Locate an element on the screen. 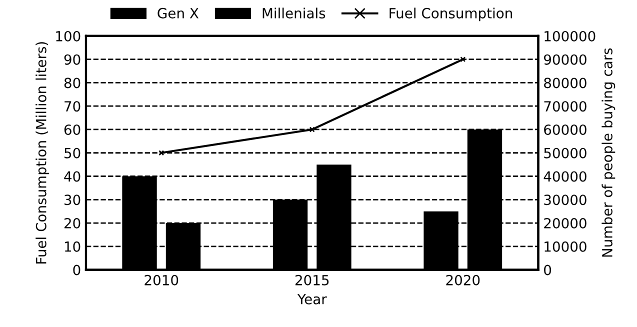 The height and width of the screenshot is (327, 637). y-tick-label: 40 is located at coordinates (72, 176).